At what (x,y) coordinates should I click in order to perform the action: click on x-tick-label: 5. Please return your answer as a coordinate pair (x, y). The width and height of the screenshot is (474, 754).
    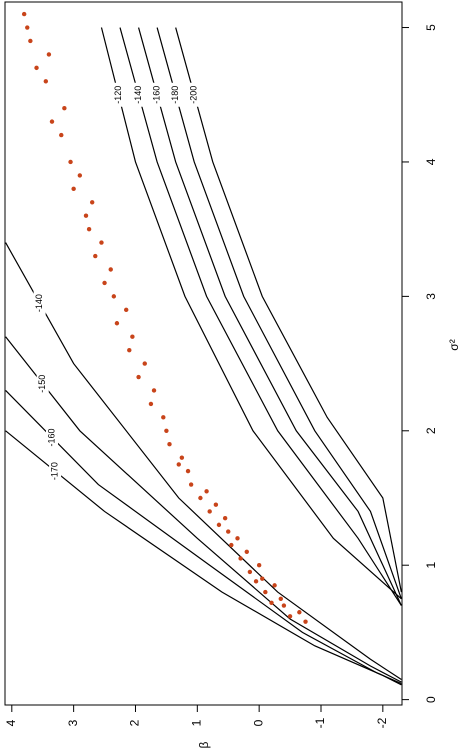
    Looking at the image, I should click on (431, 27).